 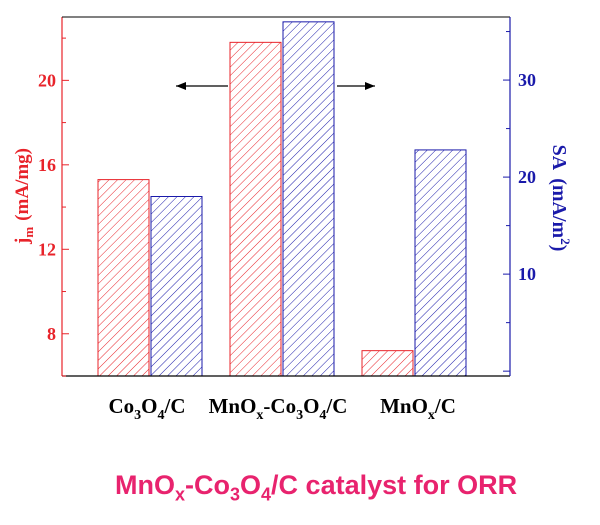 I want to click on left-tick-label: 12, so click(x=47, y=249).